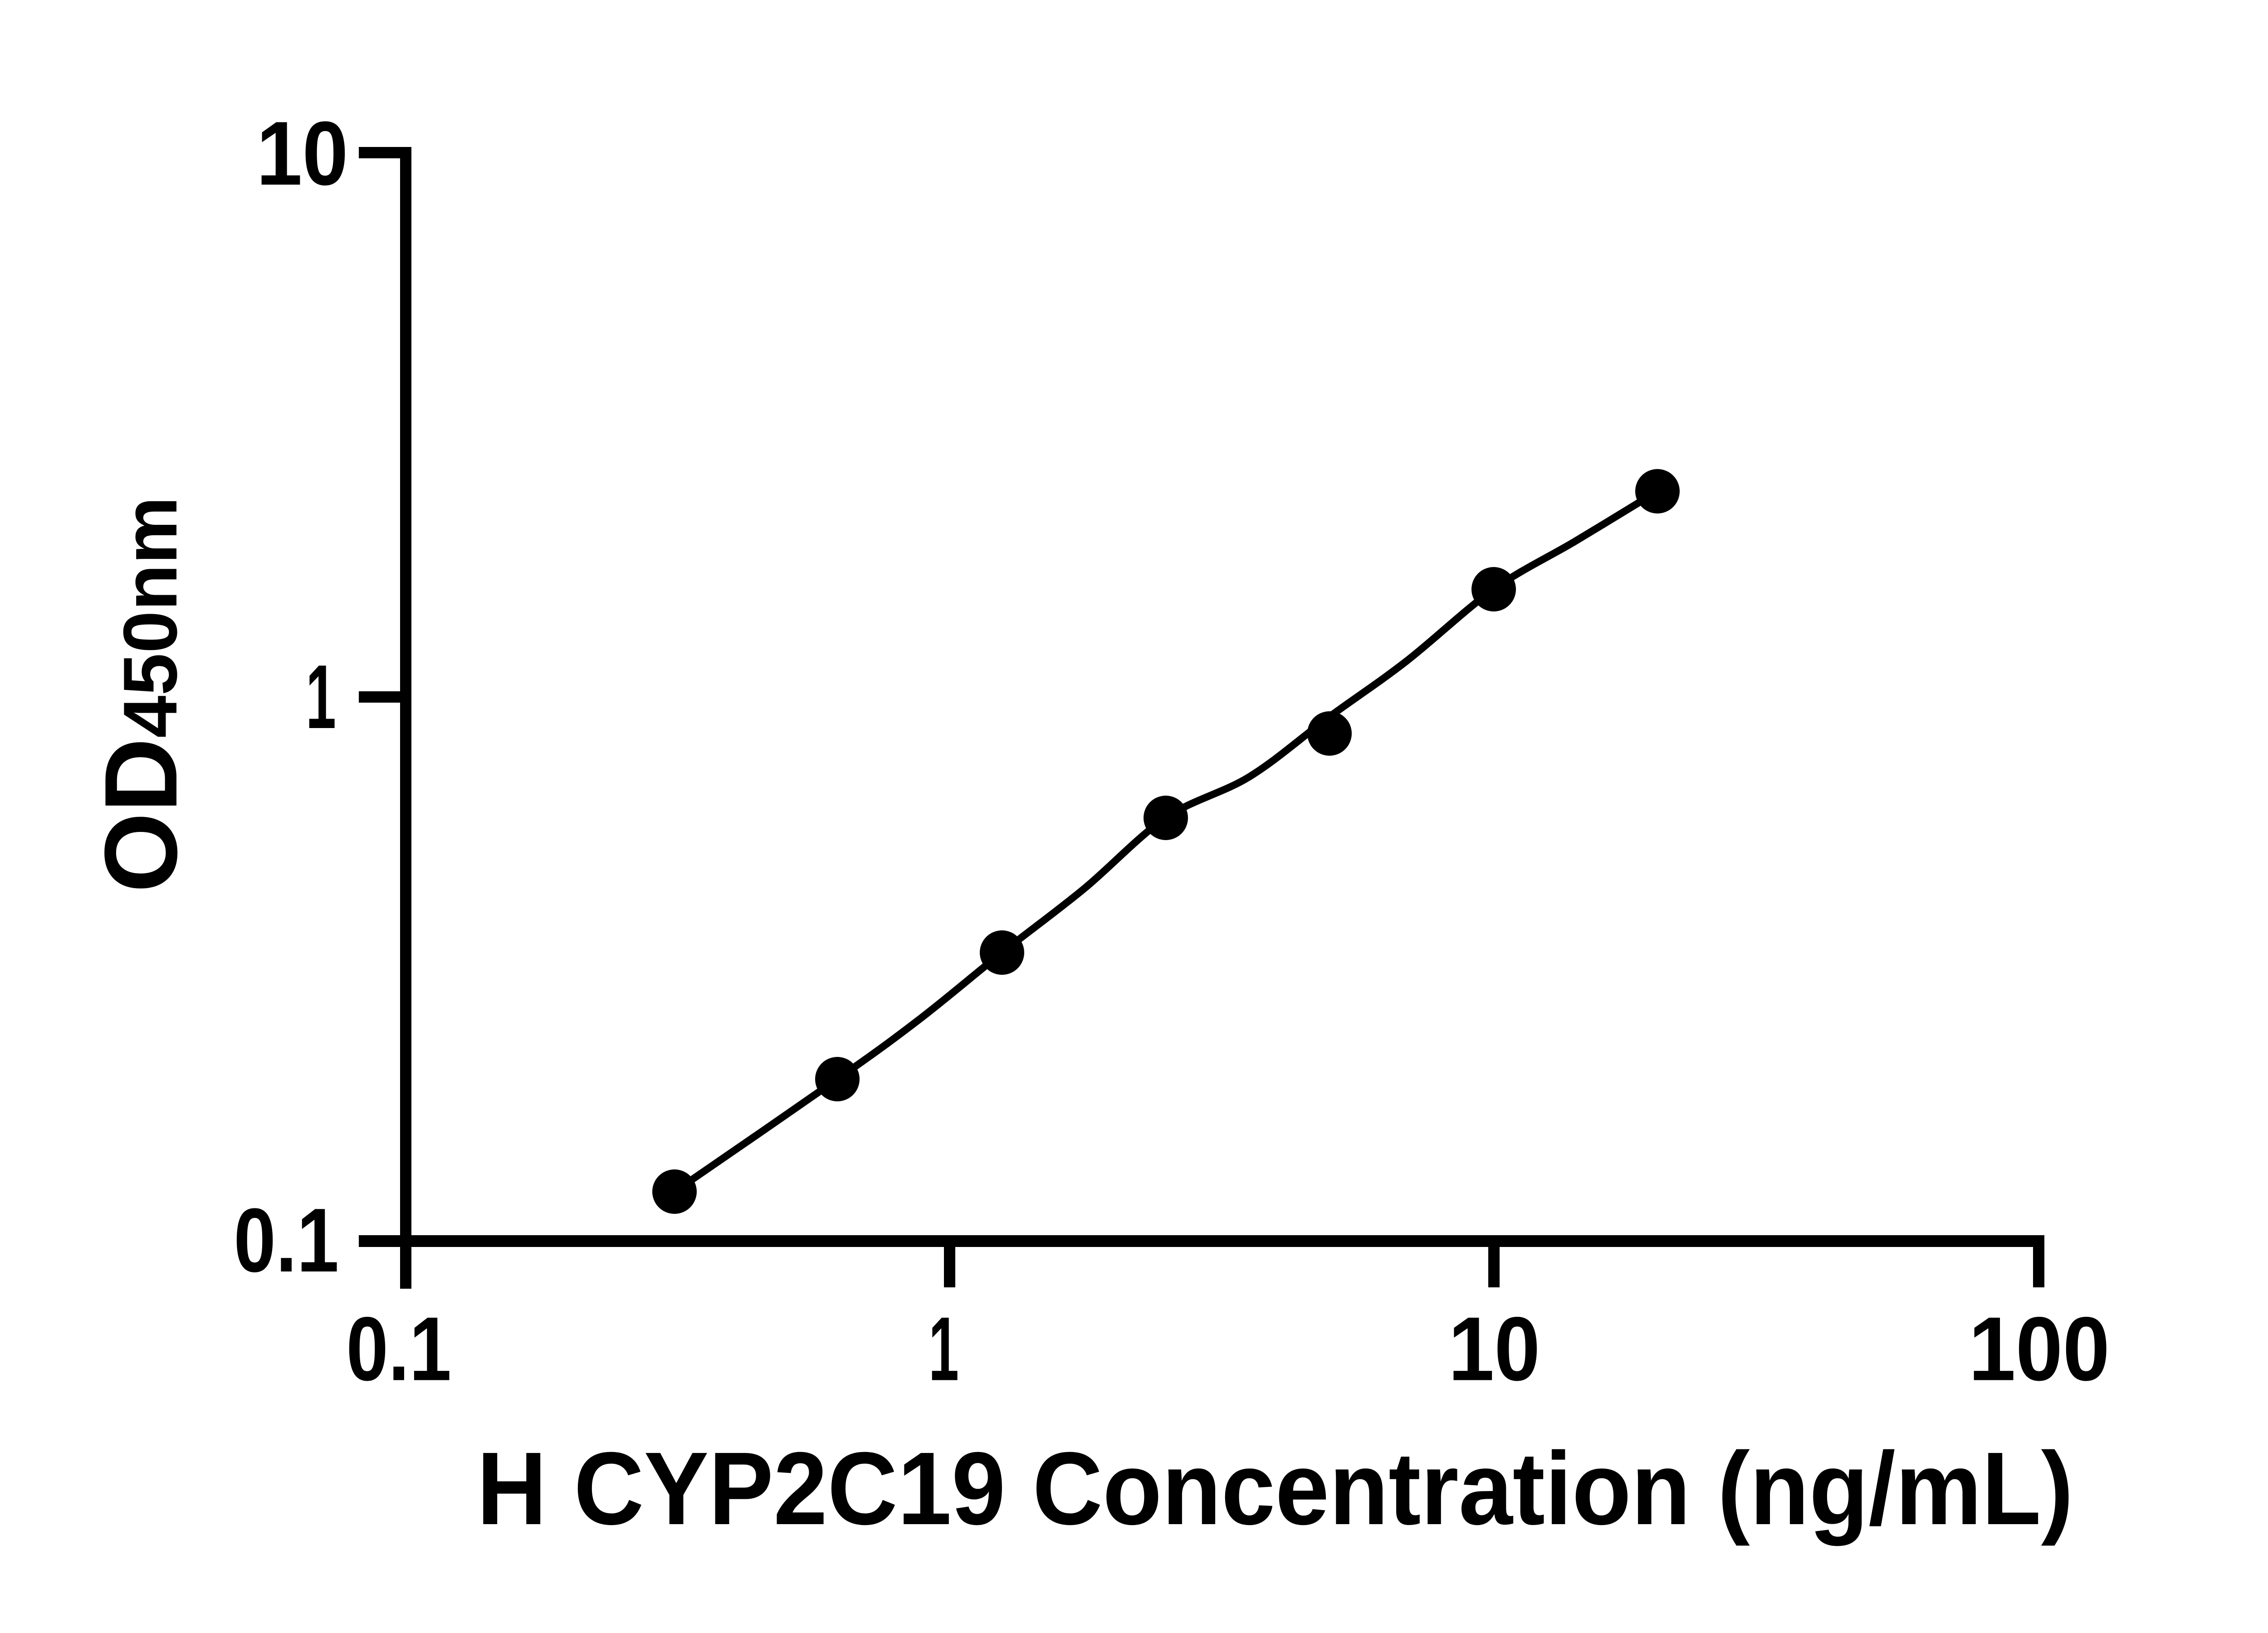 The width and height of the screenshot is (2268, 1633). I want to click on svg-text: 100, so click(2040, 1348).